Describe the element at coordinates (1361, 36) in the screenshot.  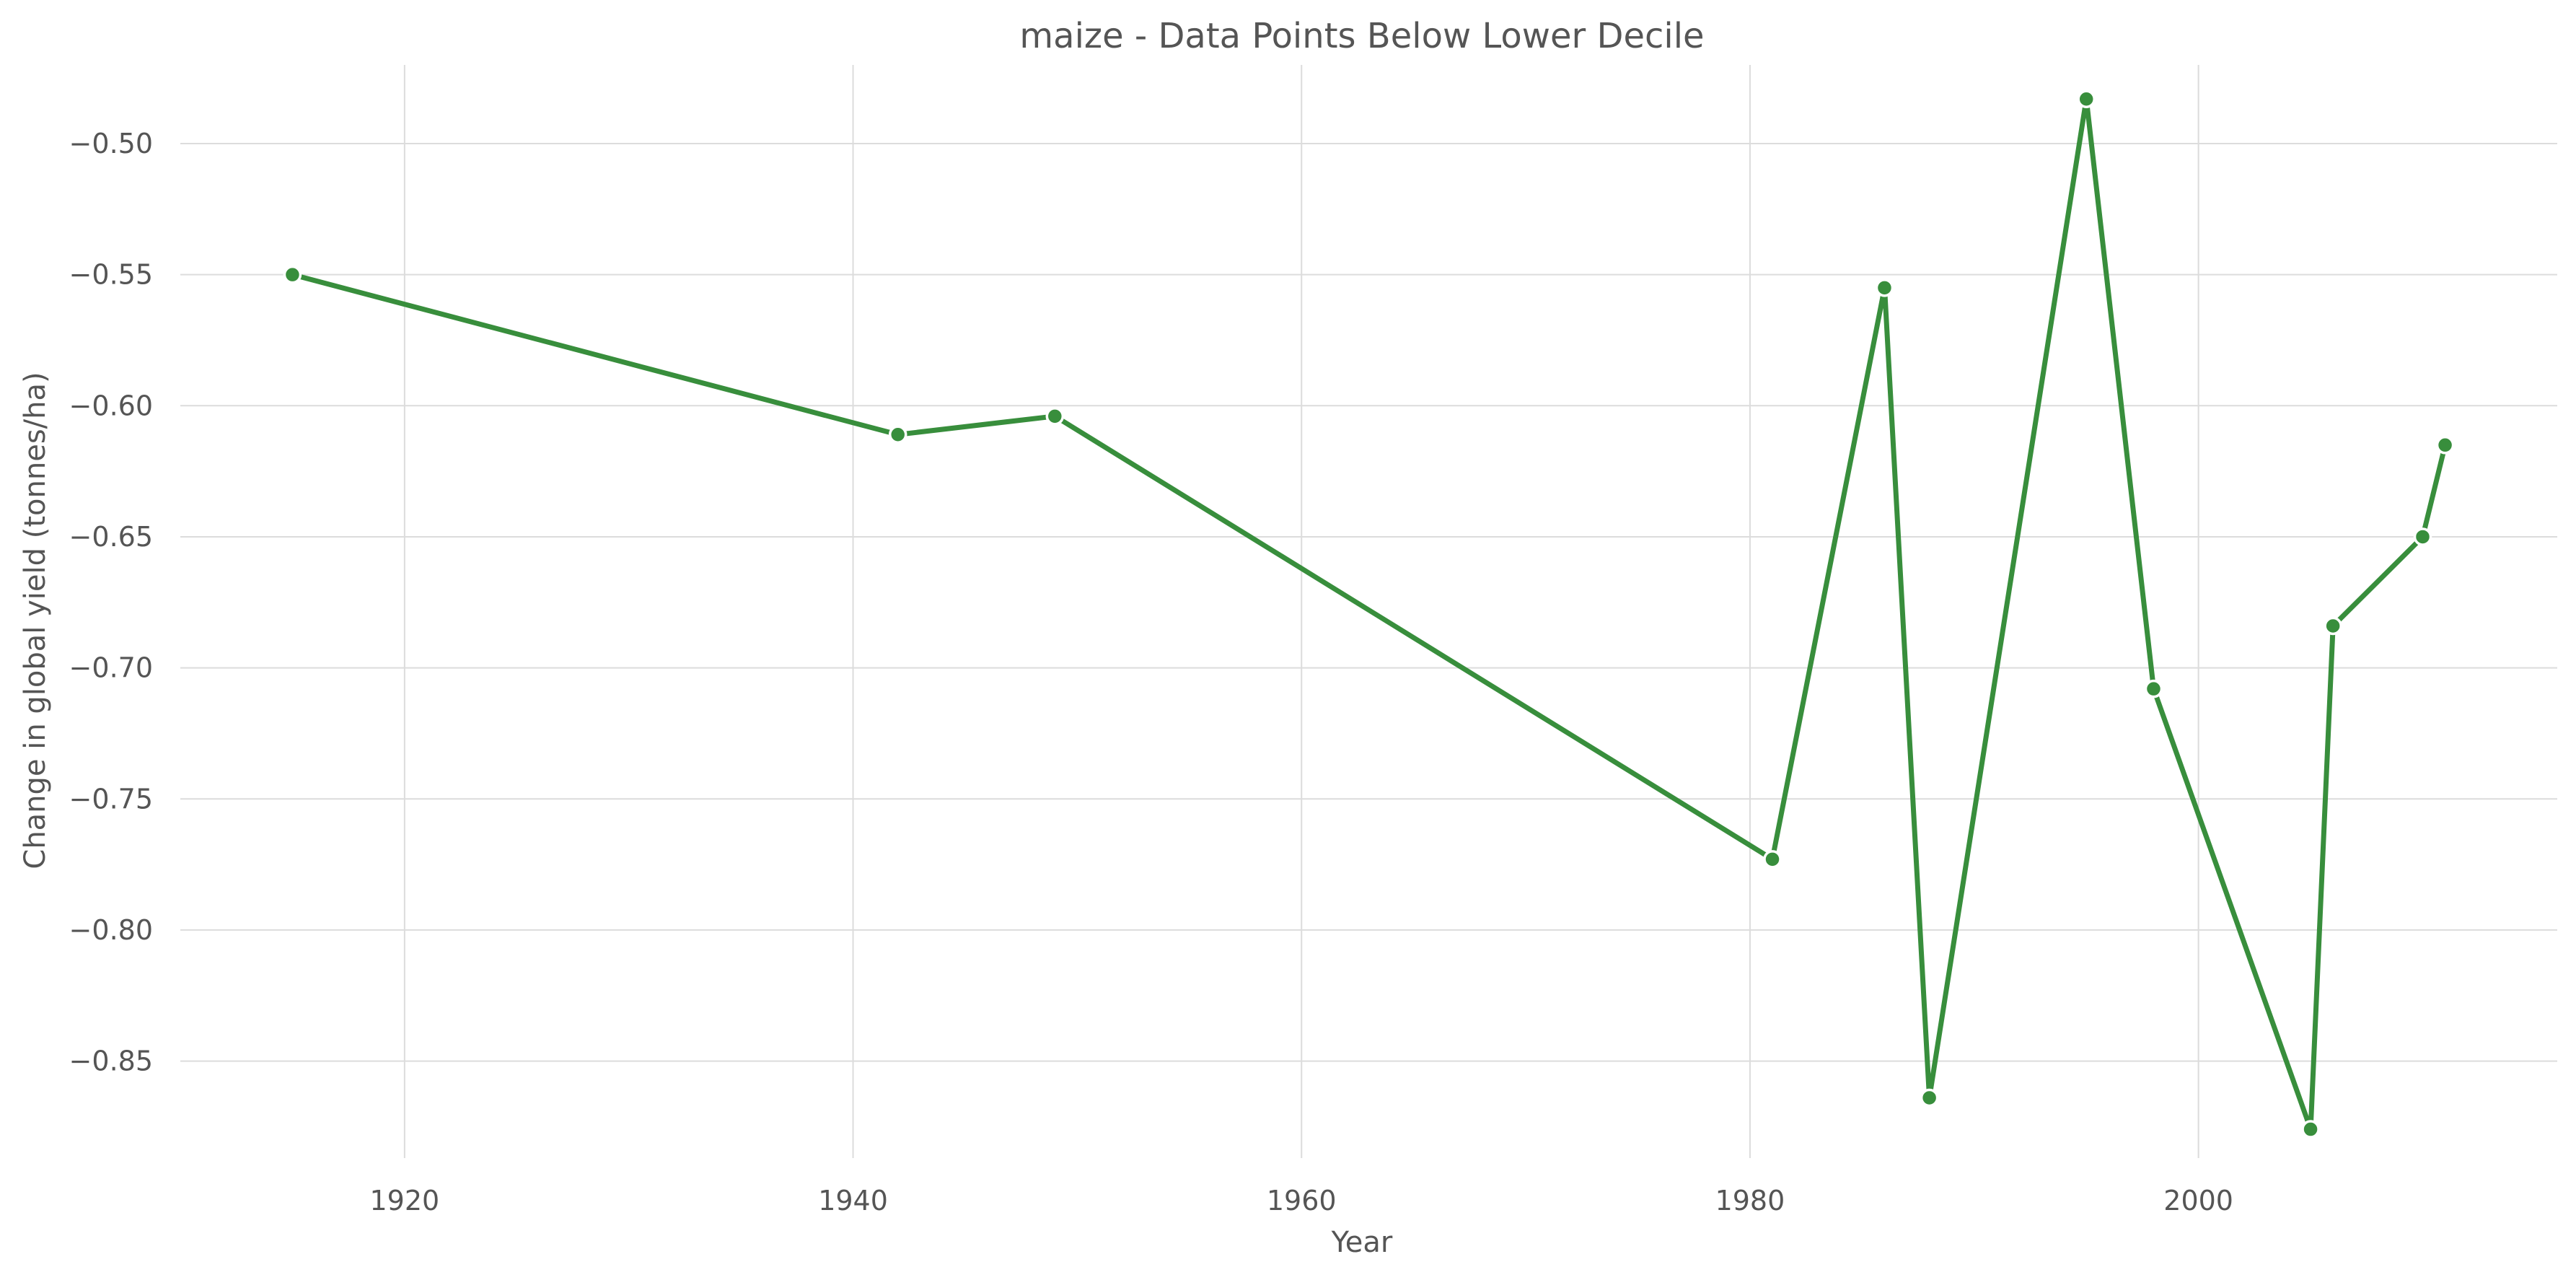
I see `chart-title: maize - Data Points Below Lower Decile` at that location.